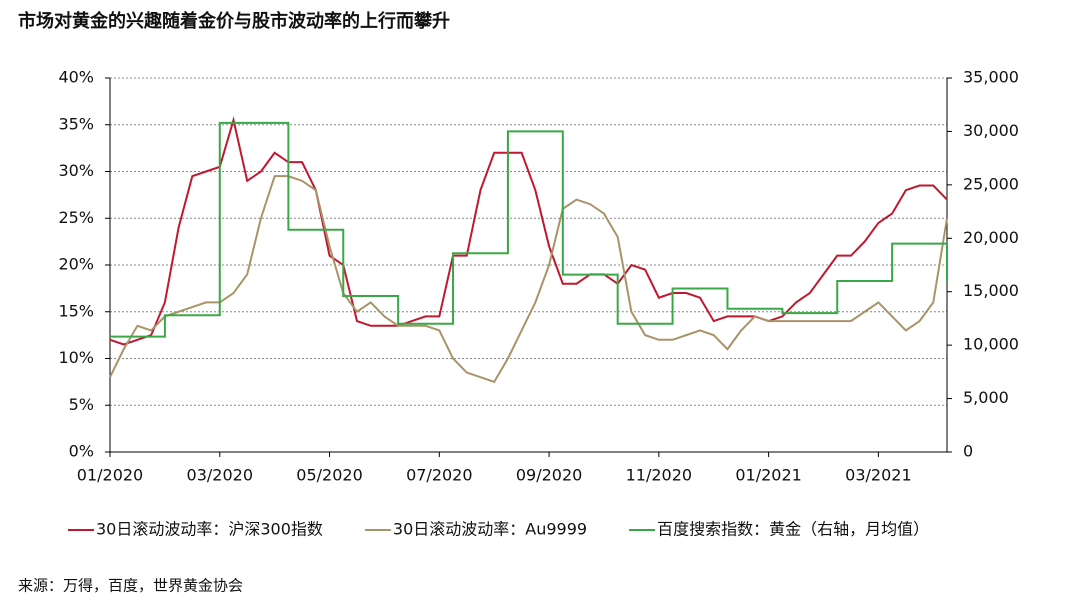 The width and height of the screenshot is (1080, 616). What do you see at coordinates (659, 475) in the screenshot?
I see `x-tick-label: 11/2020` at bounding box center [659, 475].